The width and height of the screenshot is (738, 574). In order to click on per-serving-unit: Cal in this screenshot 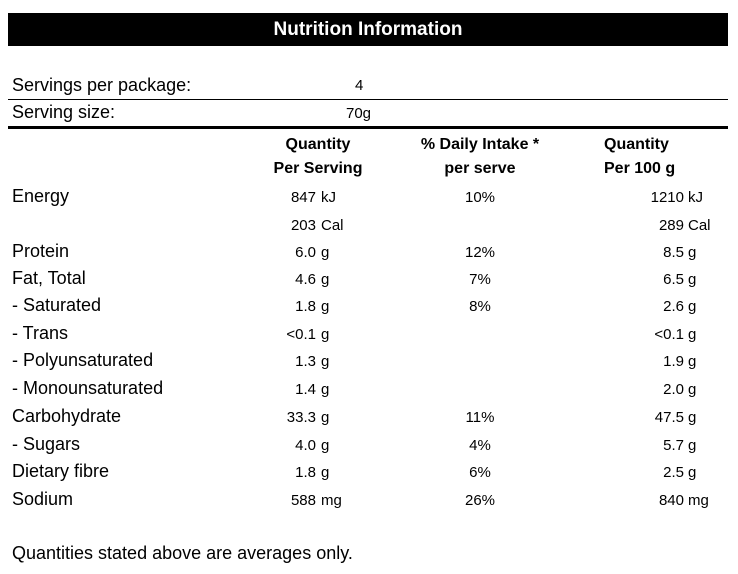, I will do `click(332, 225)`.